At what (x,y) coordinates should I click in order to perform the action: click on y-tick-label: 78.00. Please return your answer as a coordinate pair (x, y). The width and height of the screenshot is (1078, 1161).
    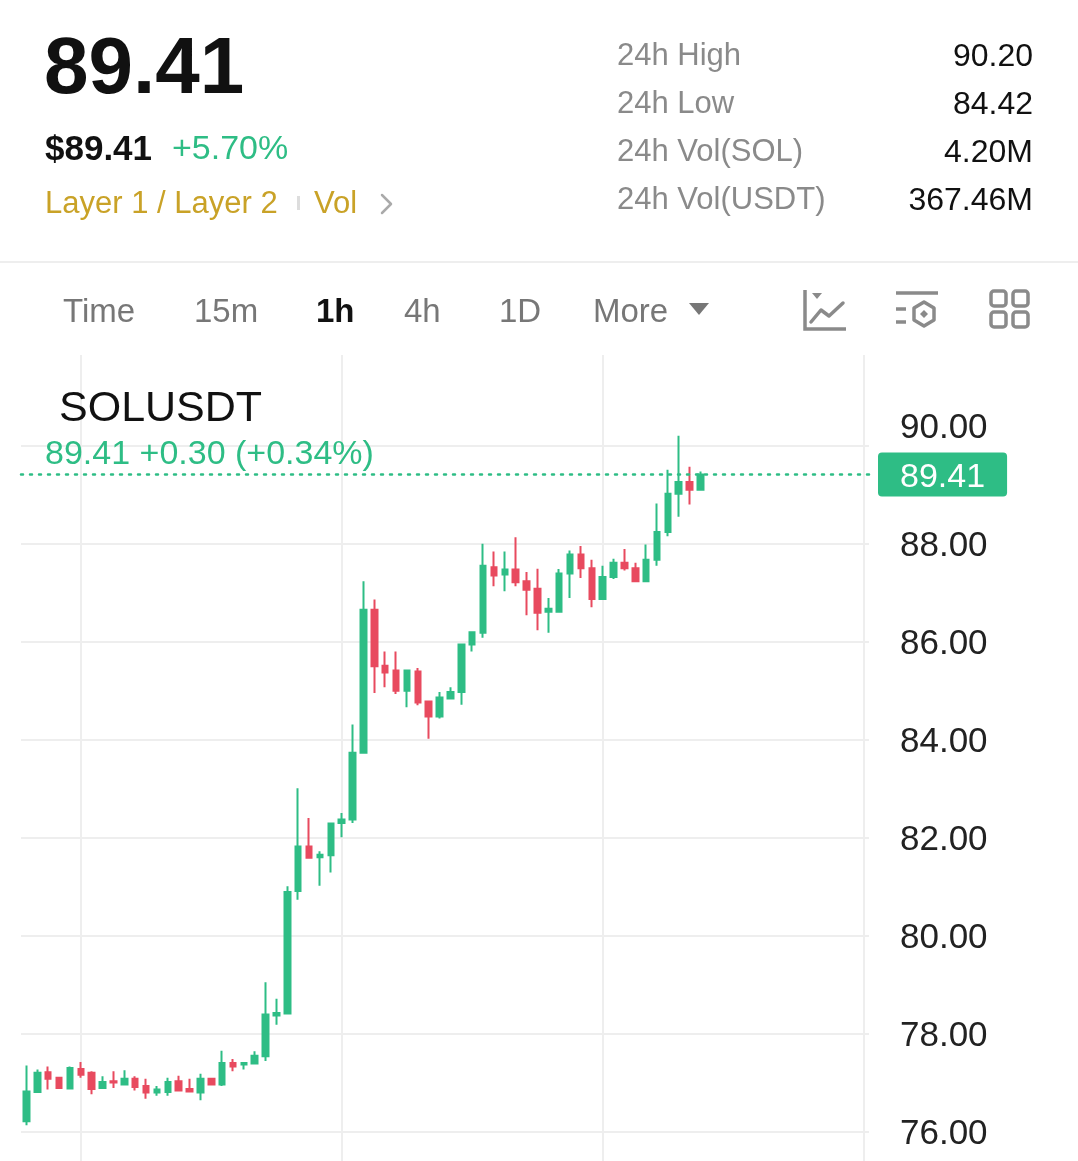
    Looking at the image, I should click on (944, 1034).